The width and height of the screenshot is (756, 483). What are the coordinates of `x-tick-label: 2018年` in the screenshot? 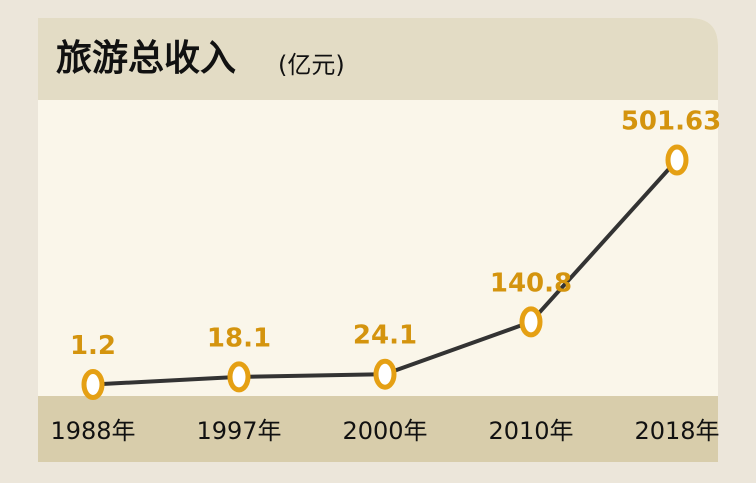 It's located at (676, 431).